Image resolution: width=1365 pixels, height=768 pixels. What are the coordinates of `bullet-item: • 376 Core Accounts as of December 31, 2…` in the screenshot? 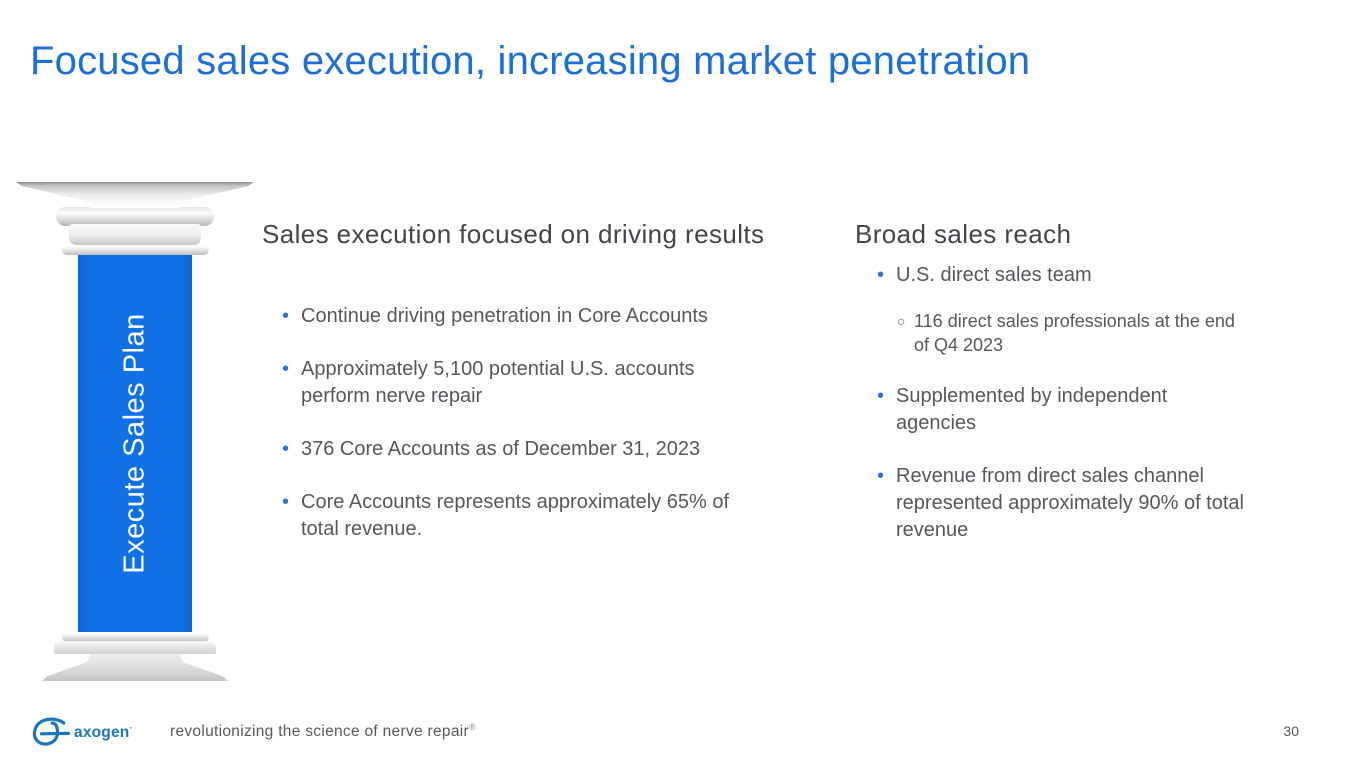 It's located at (532, 449).